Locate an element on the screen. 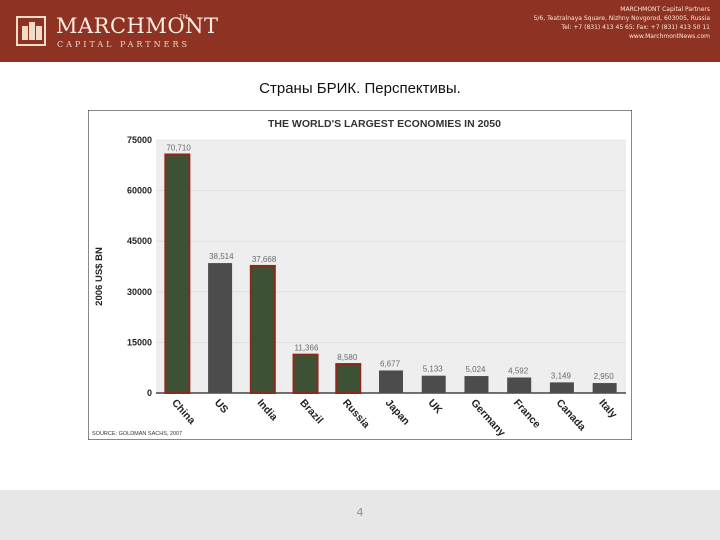 This screenshot has height=540, width=720. footer-bar: 4 is located at coordinates (360, 515).